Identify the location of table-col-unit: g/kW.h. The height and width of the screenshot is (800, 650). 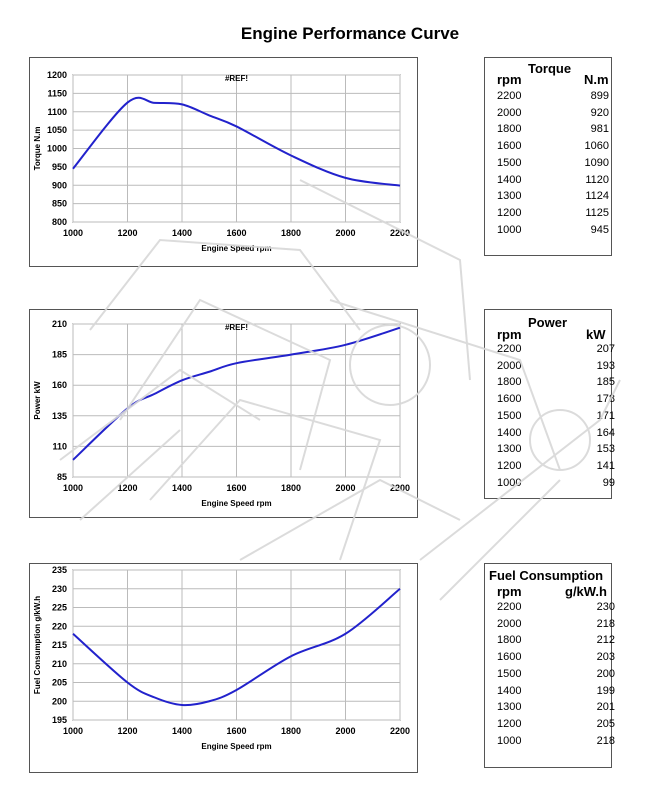
(586, 591).